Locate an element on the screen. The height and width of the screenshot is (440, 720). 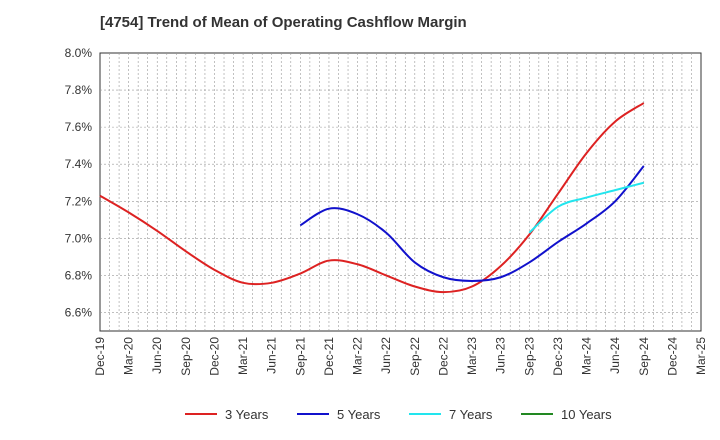
x-tick-label: Dec-21 is located at coordinates (329, 356).